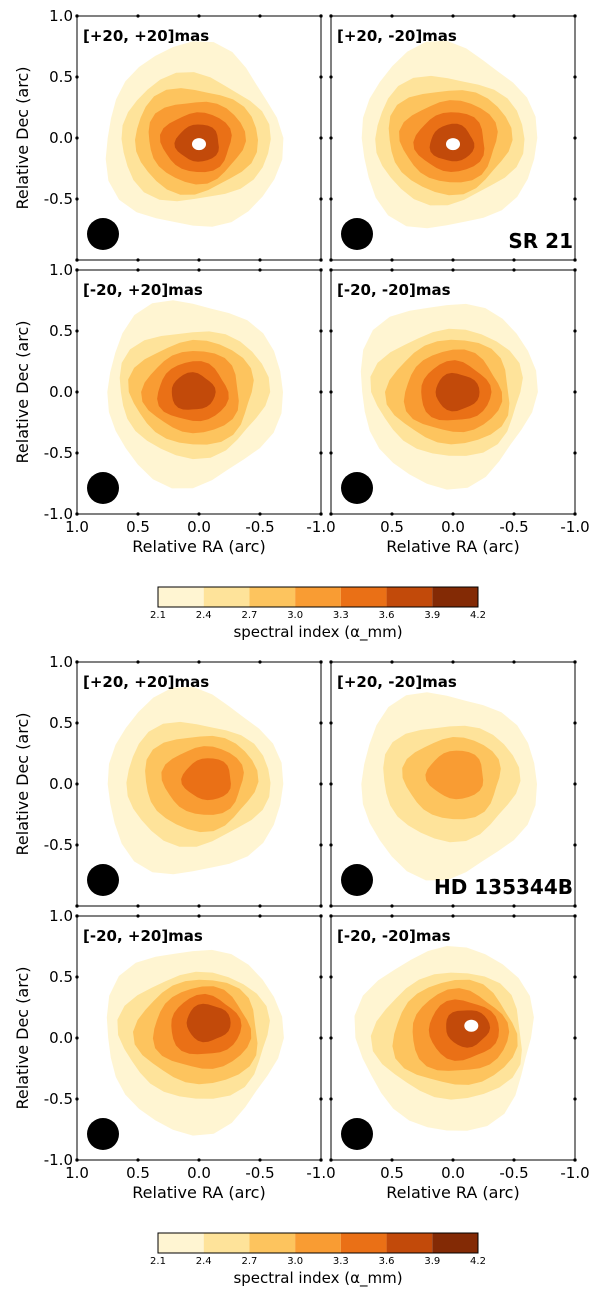 This screenshot has height=1291, width=594. I want to click on y-tick-label: -1.0, so click(58, 1160).